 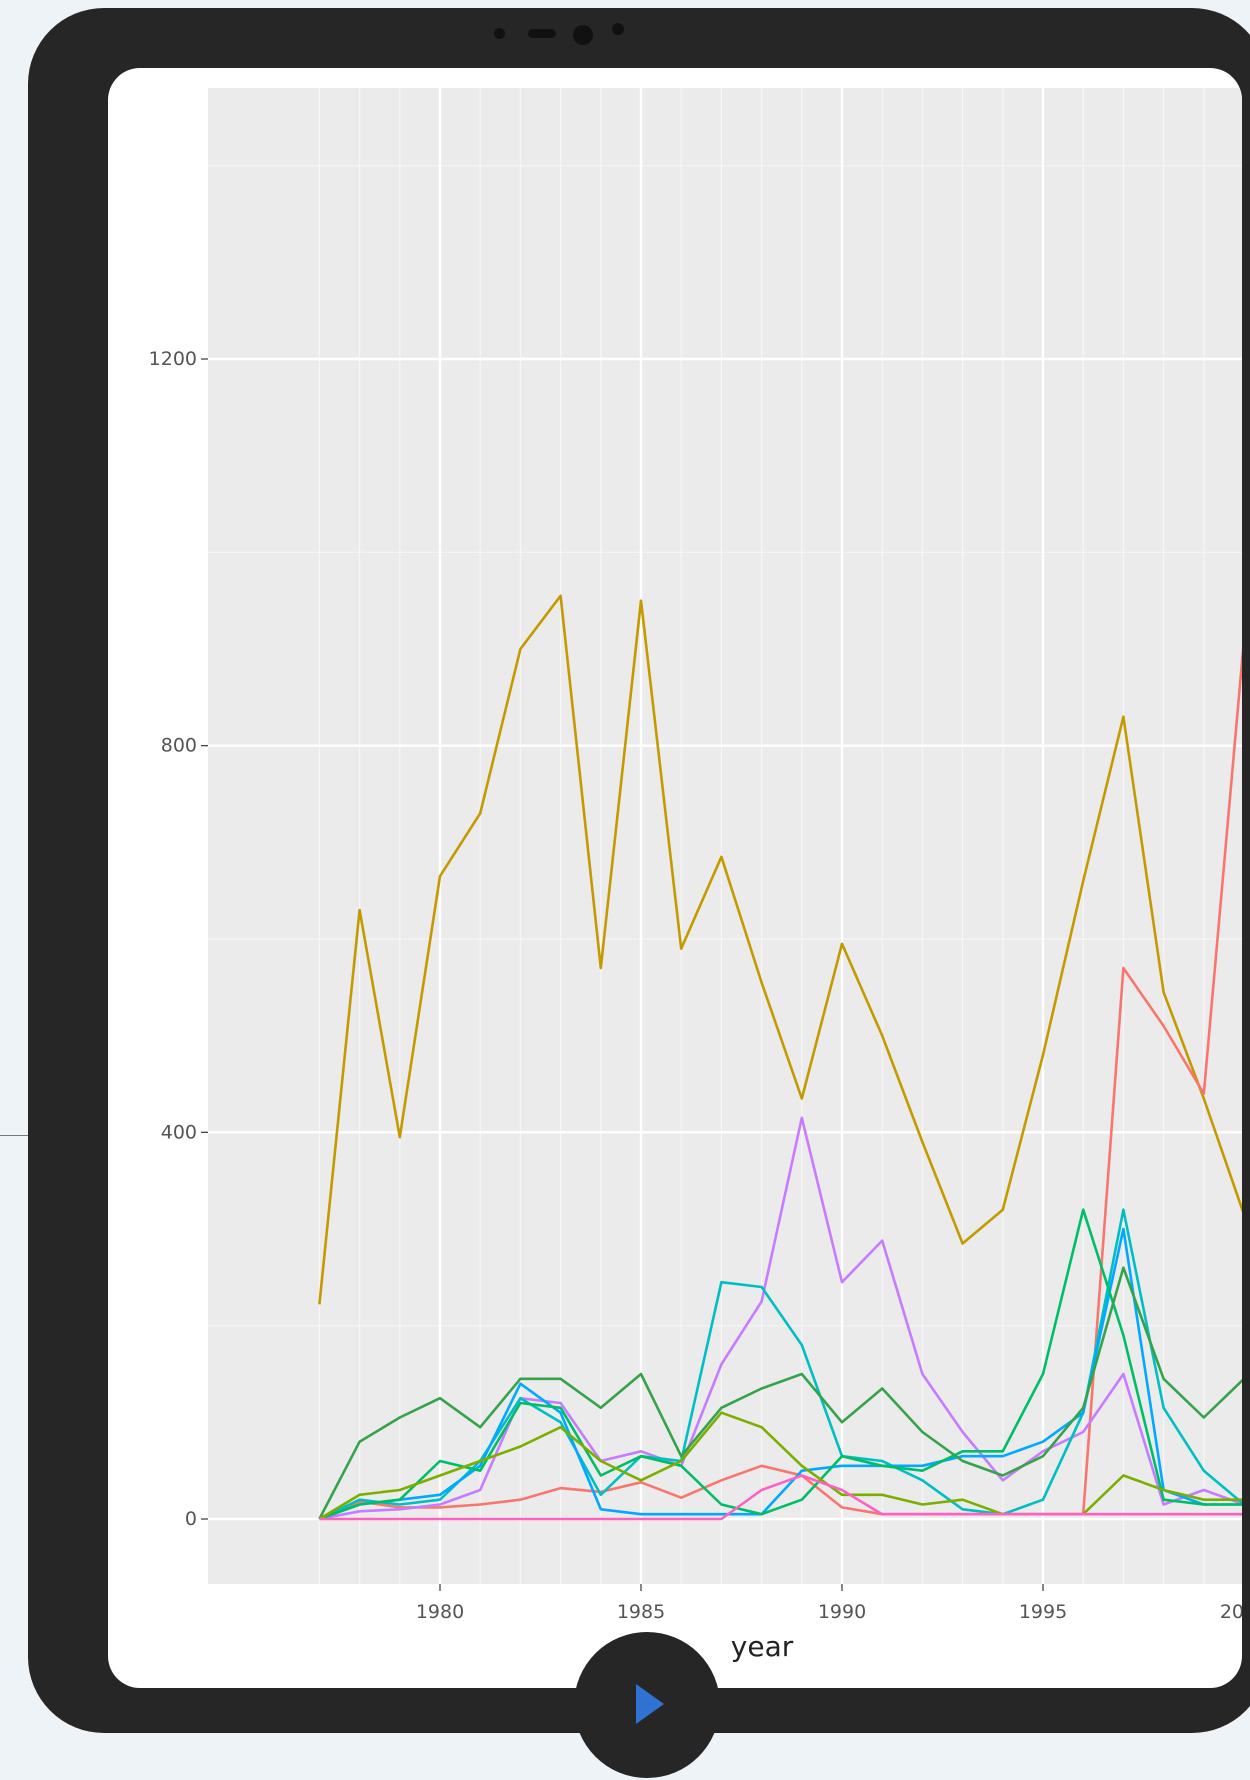 I want to click on camera-dot, so click(x=618, y=29).